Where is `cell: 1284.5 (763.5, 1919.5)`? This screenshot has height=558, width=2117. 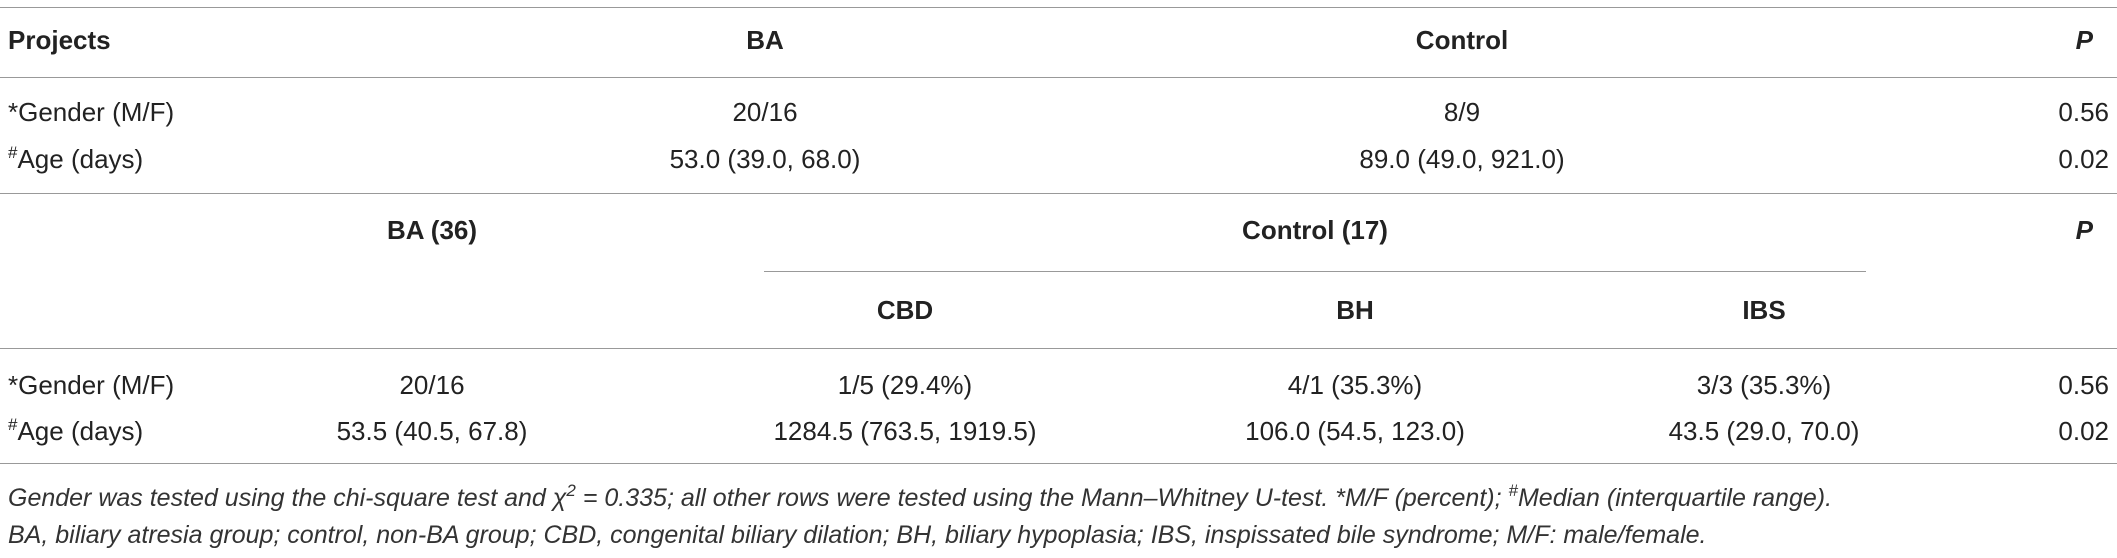 cell: 1284.5 (763.5, 1919.5) is located at coordinates (905, 431).